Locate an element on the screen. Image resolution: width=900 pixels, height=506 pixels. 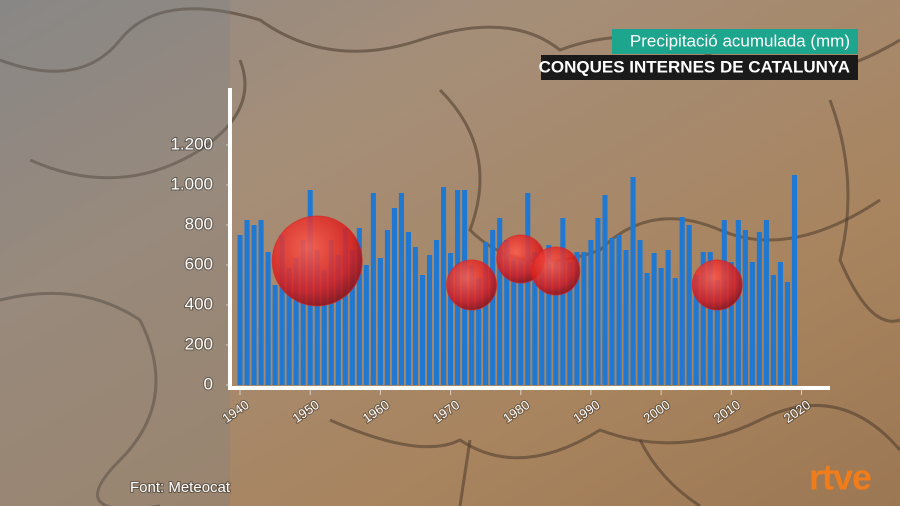
y-tick-label: 400 is located at coordinates (199, 303).